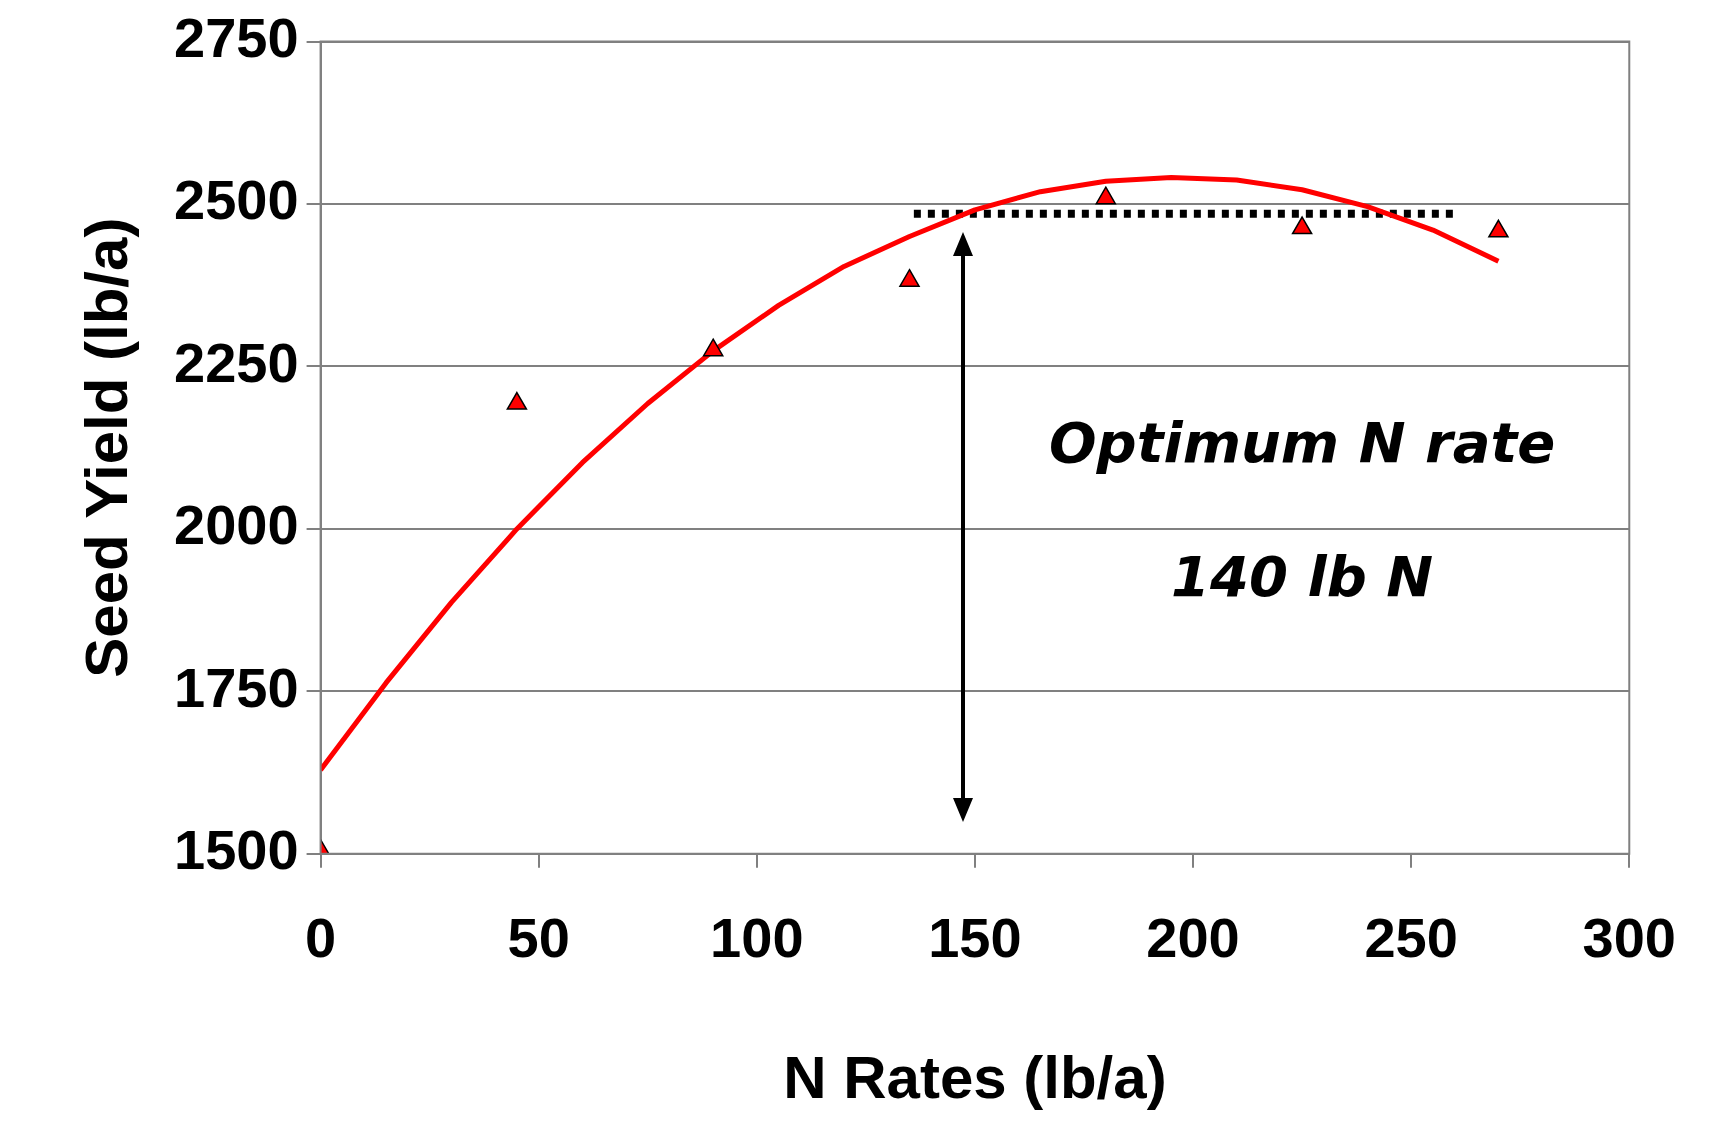 Image resolution: width=1716 pixels, height=1121 pixels. Describe the element at coordinates (236, 850) in the screenshot. I see `y-tick-label: 1500` at that location.